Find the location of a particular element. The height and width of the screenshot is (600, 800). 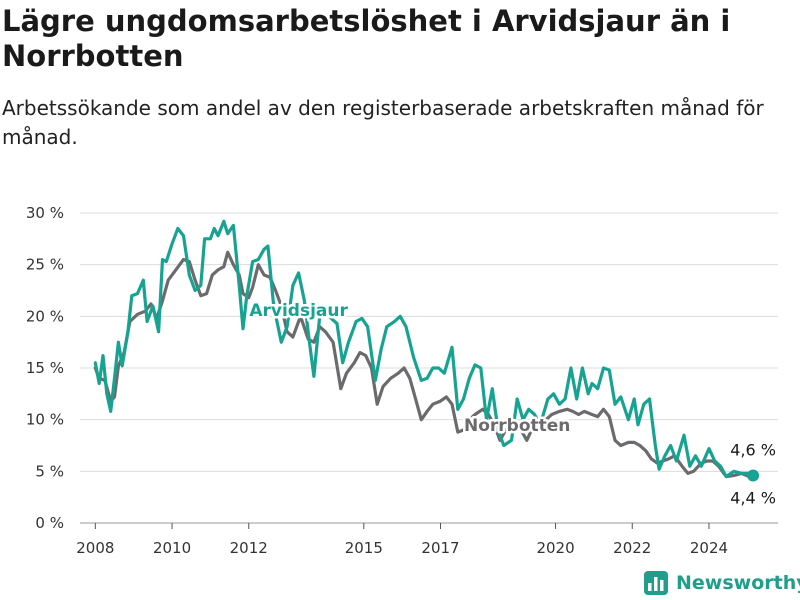

y-tick-label: 0 % is located at coordinates (49, 523).